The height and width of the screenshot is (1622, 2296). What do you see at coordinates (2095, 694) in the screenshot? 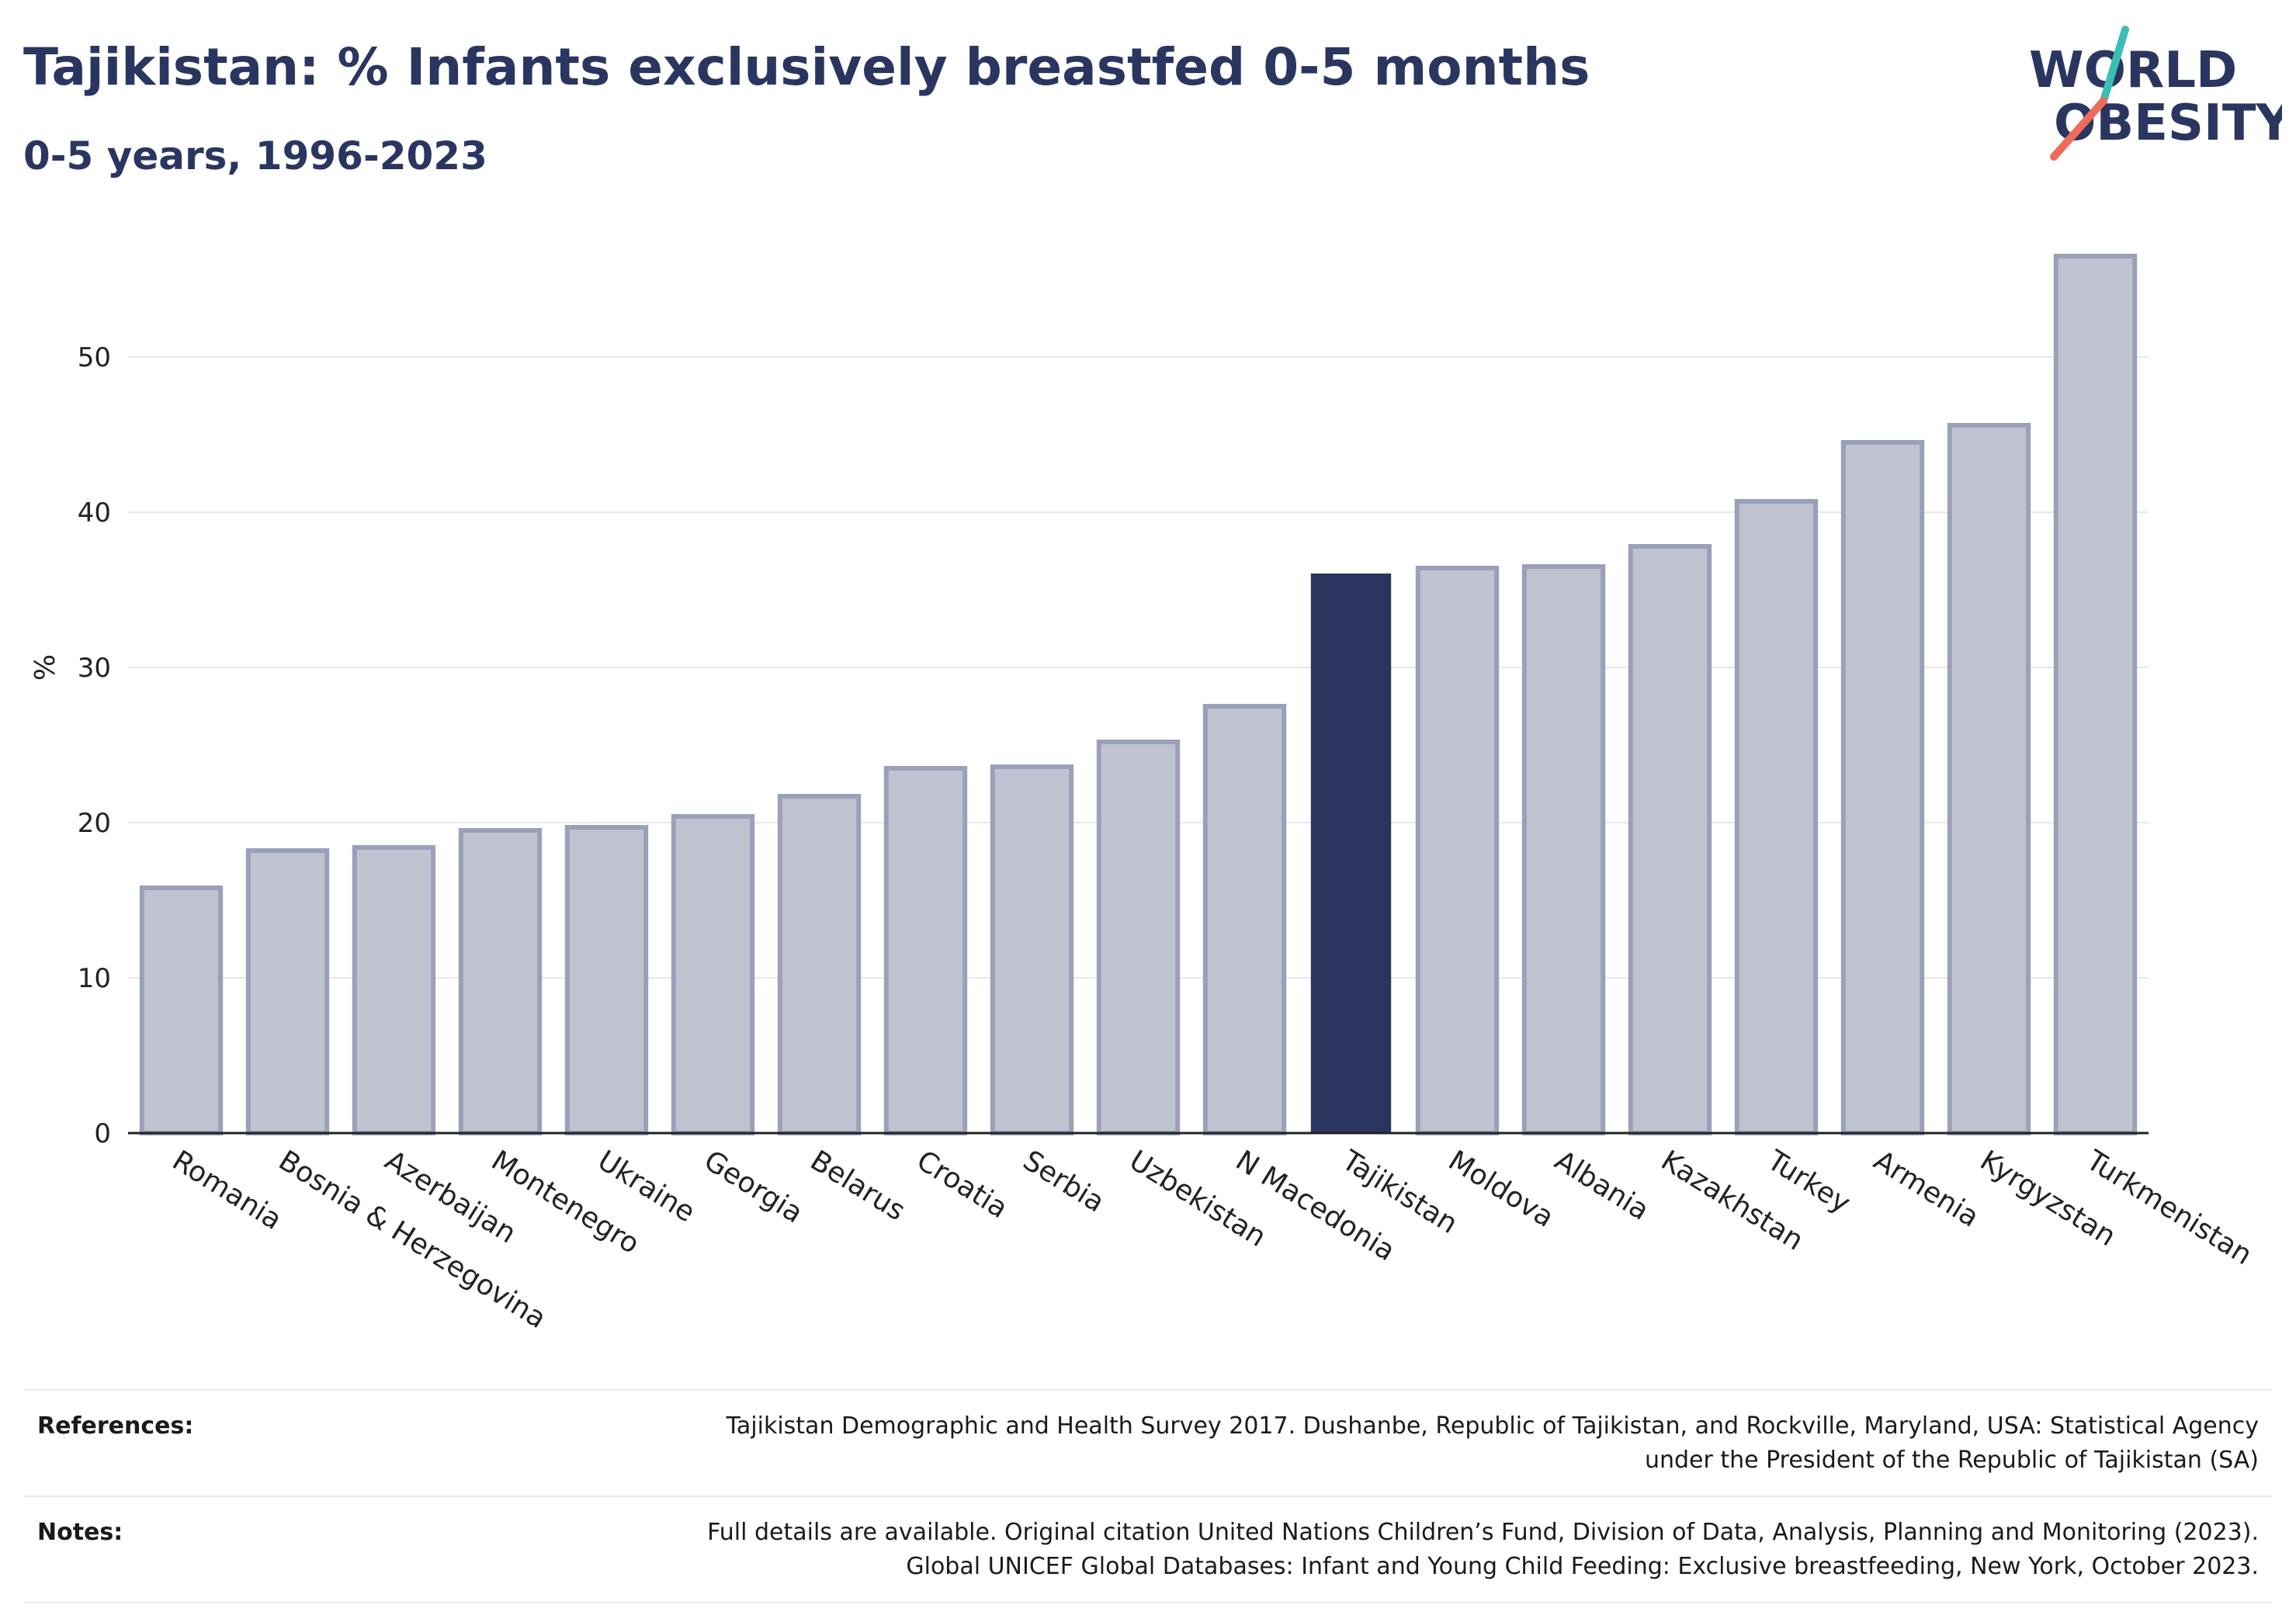
I see `bar-turkmenistan` at bounding box center [2095, 694].